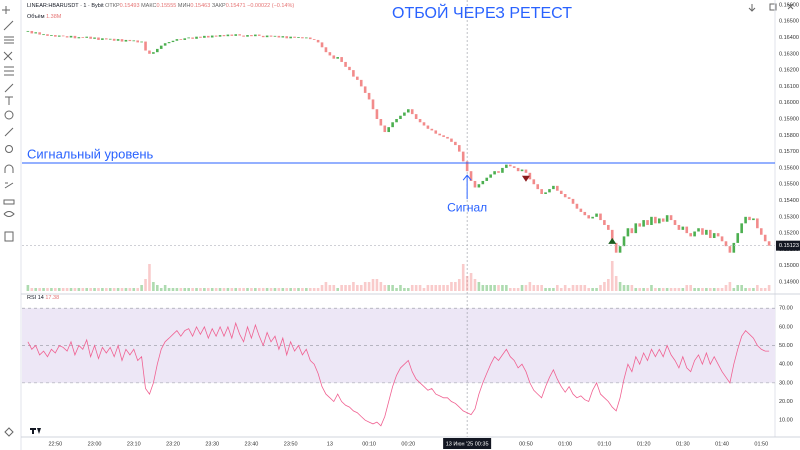 This screenshot has width=800, height=450. Describe the element at coordinates (789, 5) in the screenshot. I see `y-tick-label: 0.16600` at that location.